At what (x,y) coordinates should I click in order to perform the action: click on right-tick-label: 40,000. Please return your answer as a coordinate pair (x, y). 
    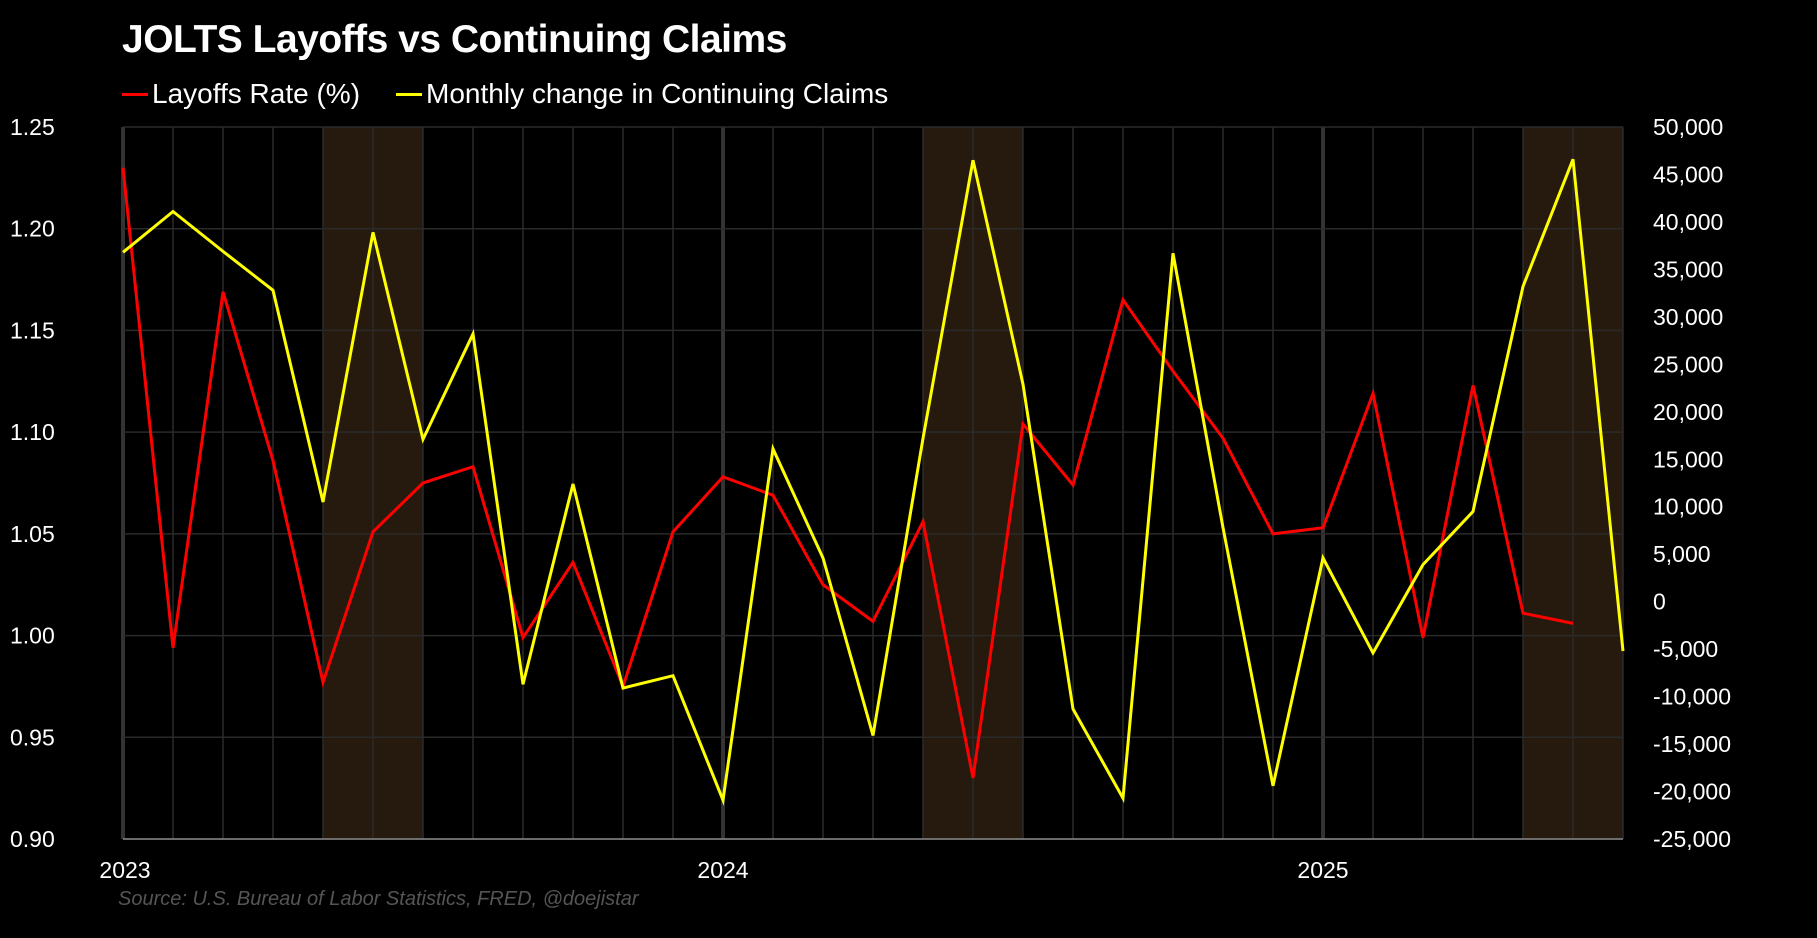
    Looking at the image, I should click on (1688, 222).